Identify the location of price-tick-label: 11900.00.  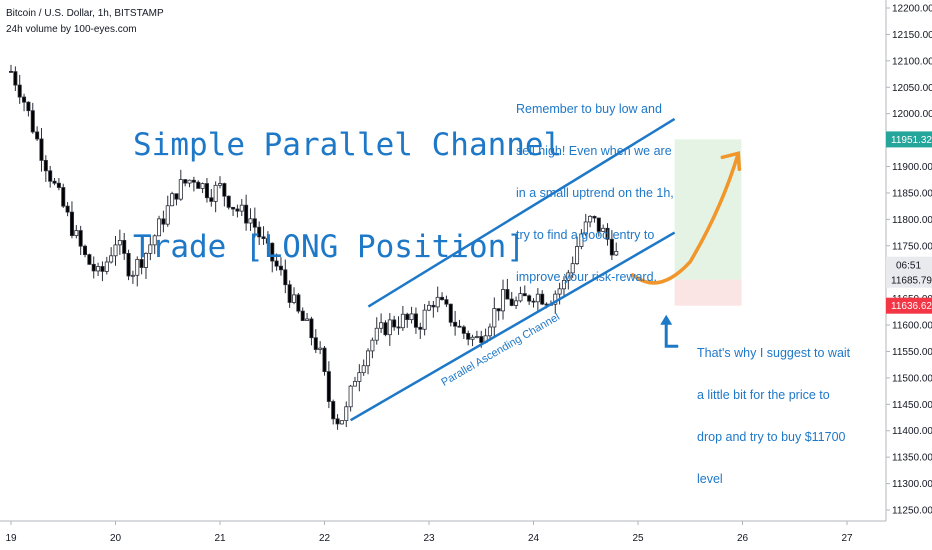
(912, 167).